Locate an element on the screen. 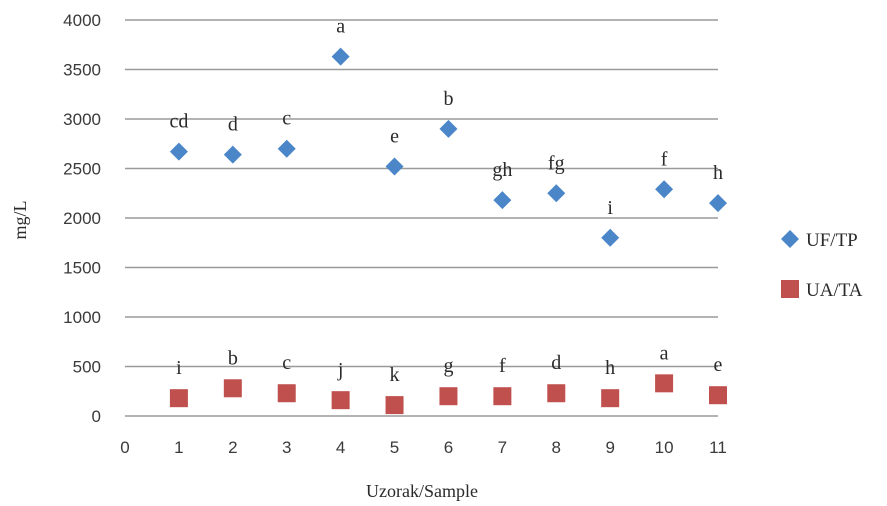  x-tick-label: 8 is located at coordinates (556, 447).